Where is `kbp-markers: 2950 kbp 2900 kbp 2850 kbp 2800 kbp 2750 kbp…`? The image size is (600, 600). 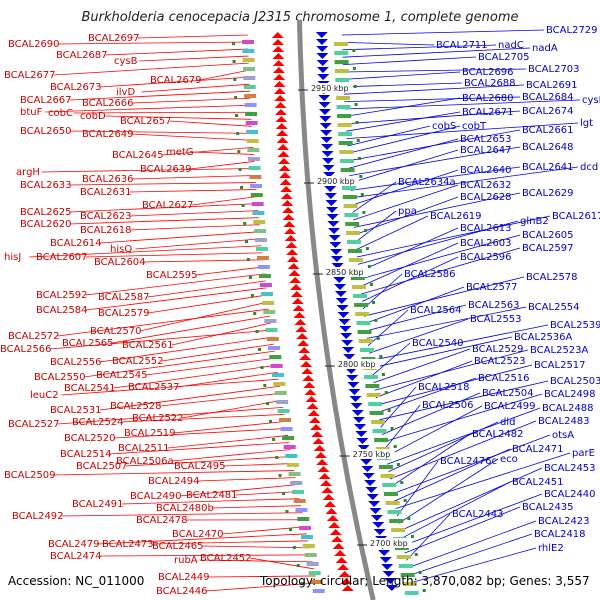
kbp-markers: 2950 kbp 2900 kbp 2850 kbp 2800 kbp 2750 kbp… is located at coordinates (355, 315).